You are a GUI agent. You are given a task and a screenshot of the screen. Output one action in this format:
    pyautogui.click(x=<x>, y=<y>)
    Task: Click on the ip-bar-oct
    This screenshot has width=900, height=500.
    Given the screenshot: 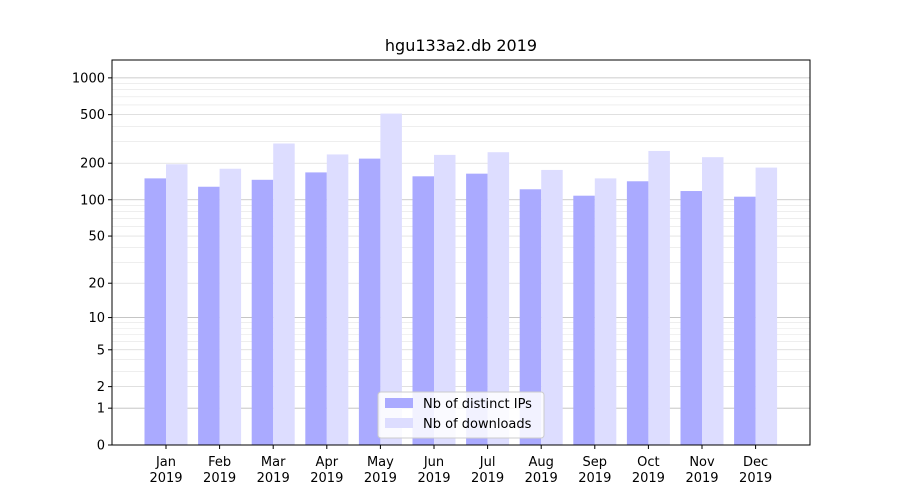 What is the action you would take?
    pyautogui.click(x=638, y=313)
    